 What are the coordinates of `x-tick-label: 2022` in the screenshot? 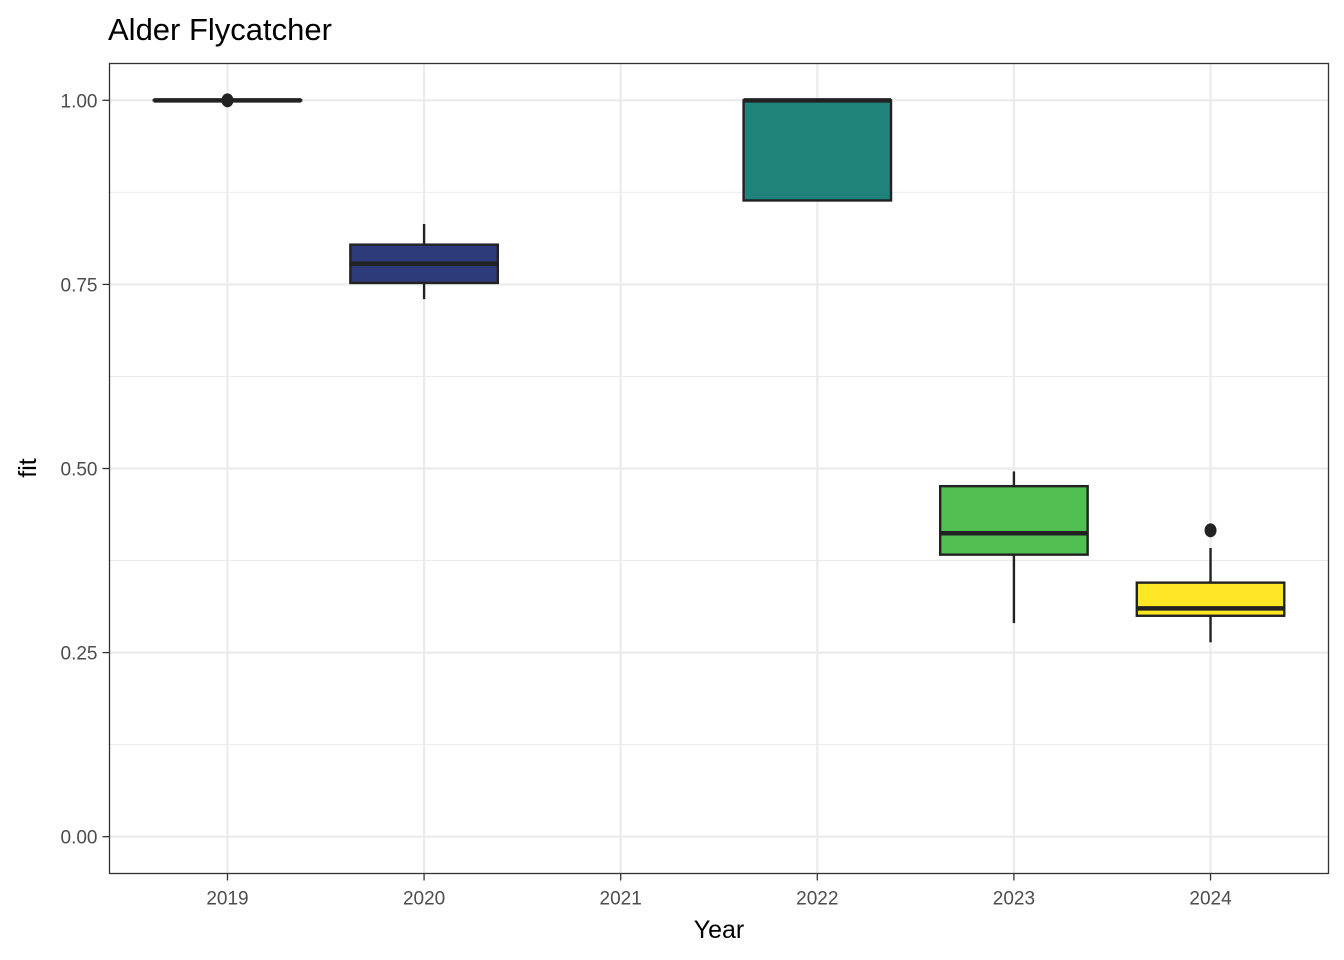 It's located at (817, 899).